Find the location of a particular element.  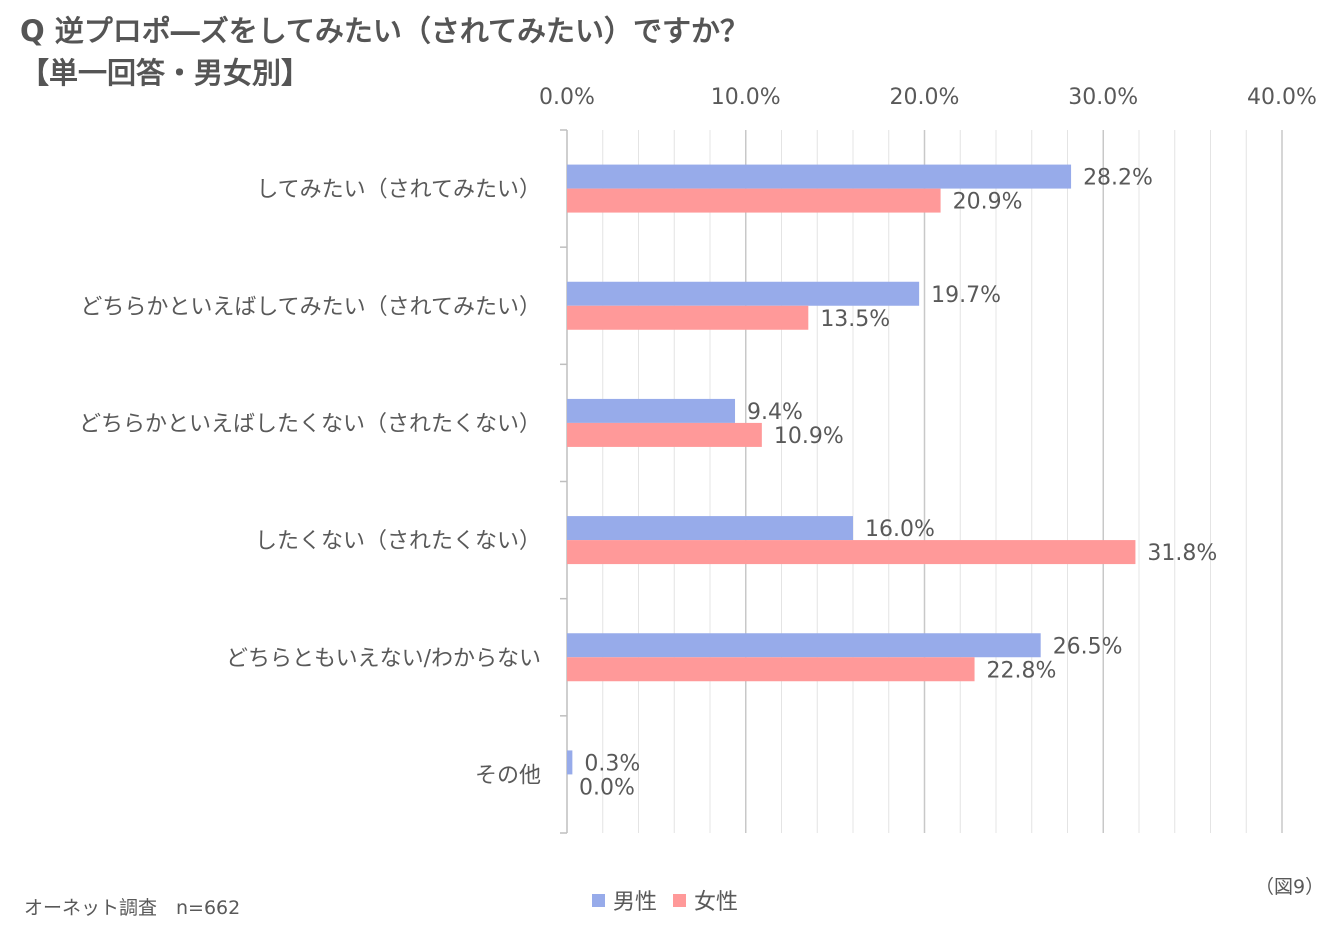

chart-legend: 男性 女性 is located at coordinates (673, 900).